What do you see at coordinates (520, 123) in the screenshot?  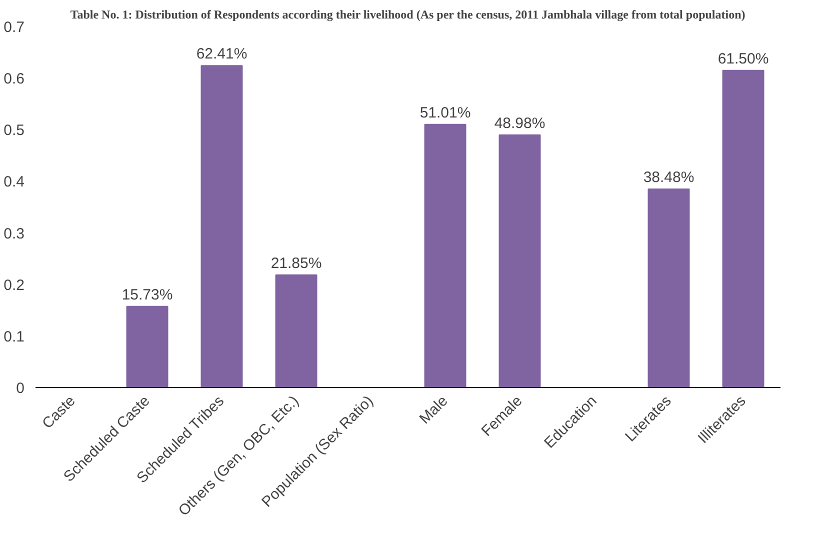 I see `data-label: 48.98%` at bounding box center [520, 123].